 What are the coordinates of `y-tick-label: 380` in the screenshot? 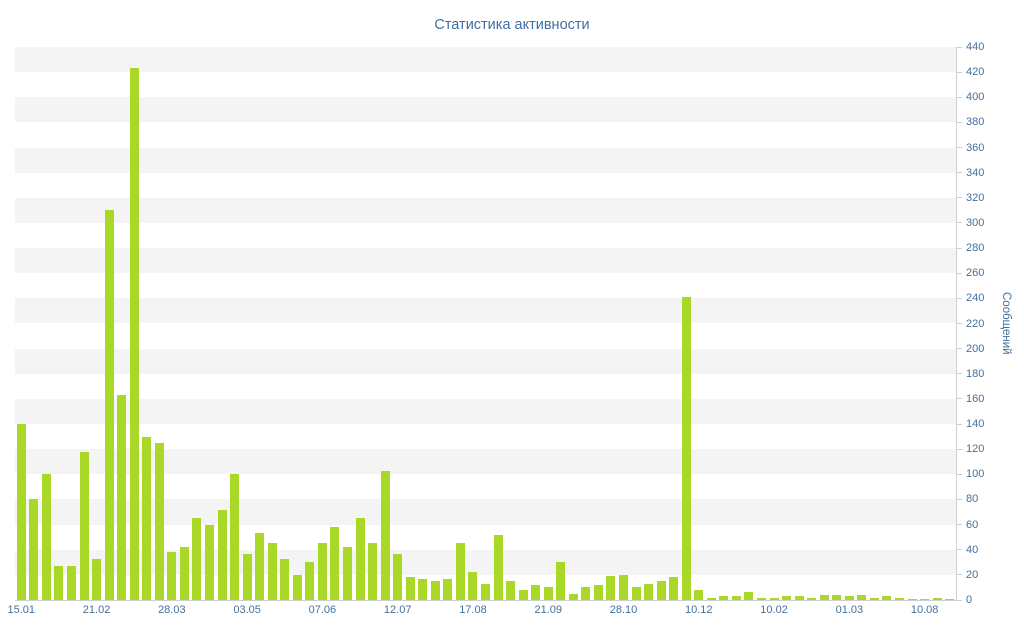 It's located at (975, 122).